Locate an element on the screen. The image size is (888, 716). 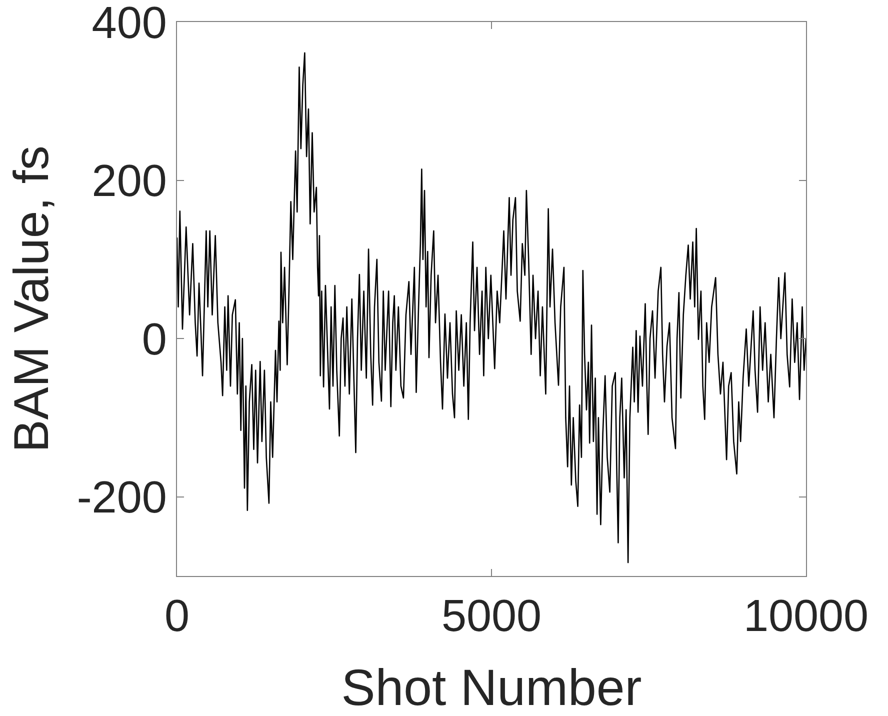
x-tick-label: 5000 is located at coordinates (491, 616).